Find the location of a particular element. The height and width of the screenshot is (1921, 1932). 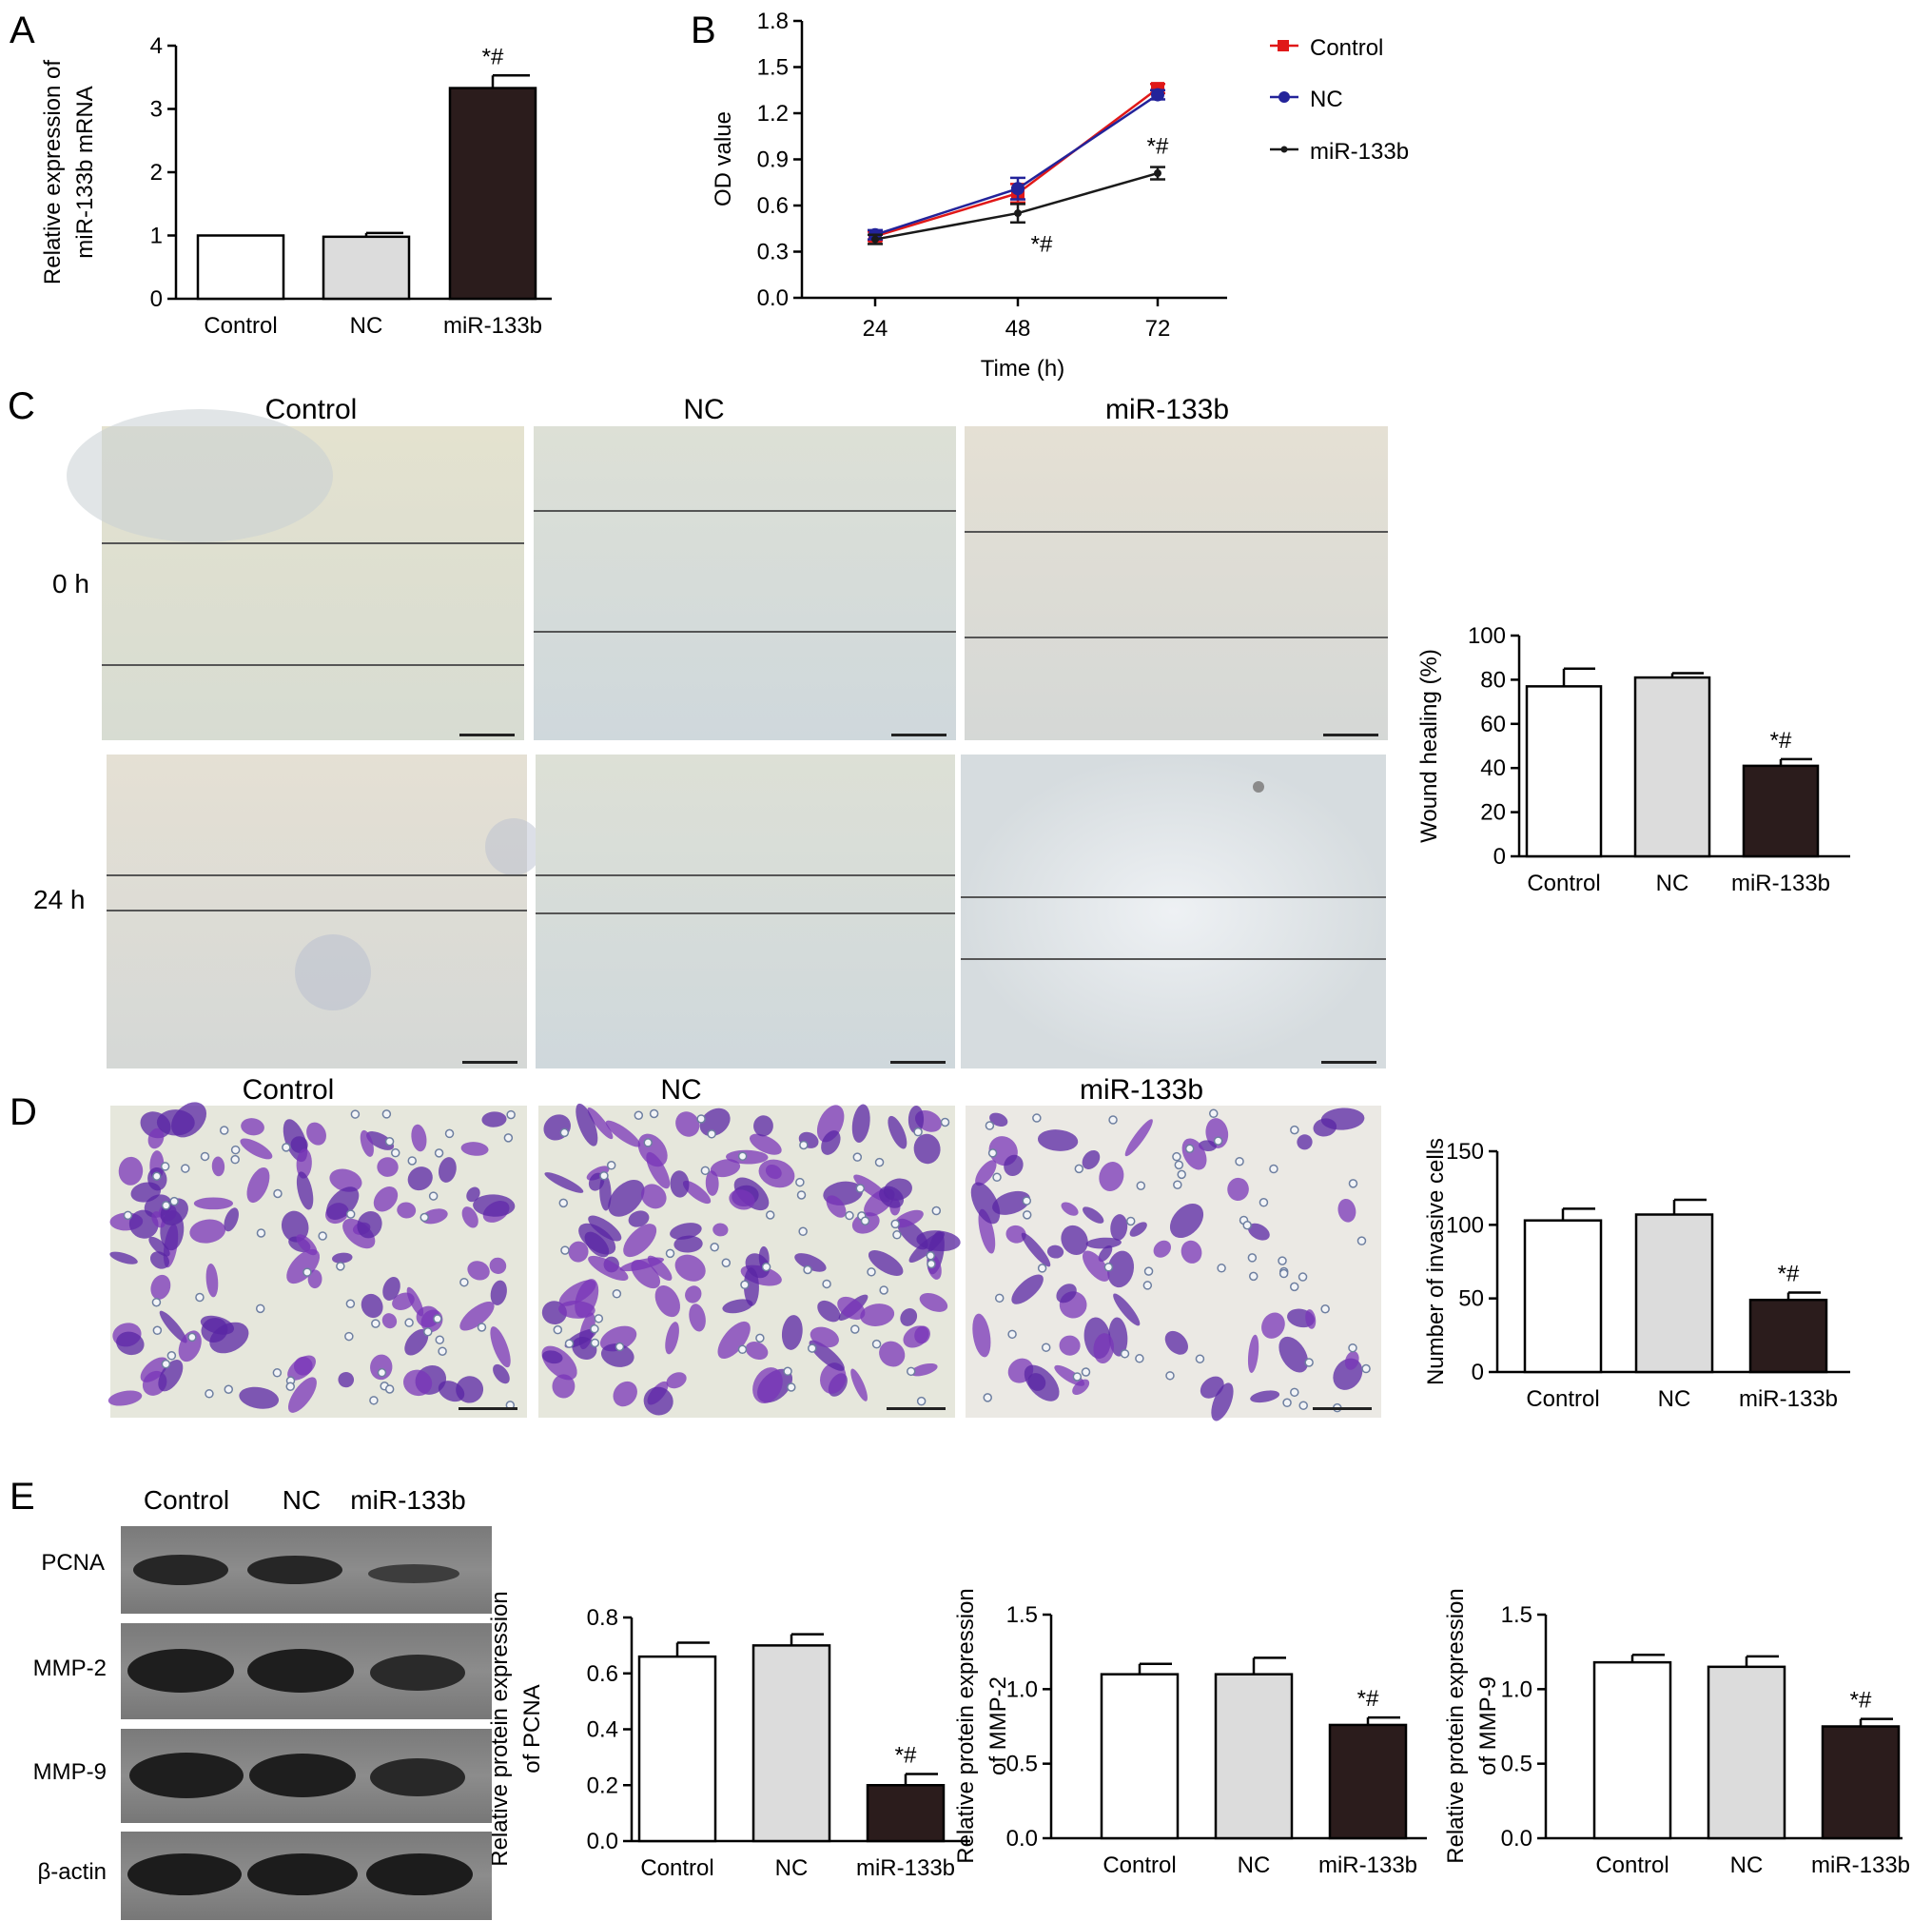

wound-shadow is located at coordinates (514, 846).